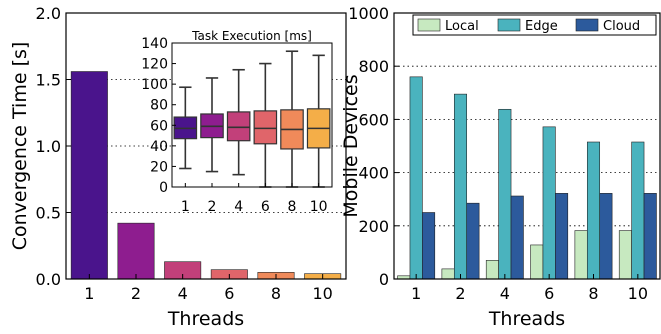 This screenshot has height=334, width=661. Describe the element at coordinates (416, 293) in the screenshot. I see `right-x-tick-label: 1` at that location.